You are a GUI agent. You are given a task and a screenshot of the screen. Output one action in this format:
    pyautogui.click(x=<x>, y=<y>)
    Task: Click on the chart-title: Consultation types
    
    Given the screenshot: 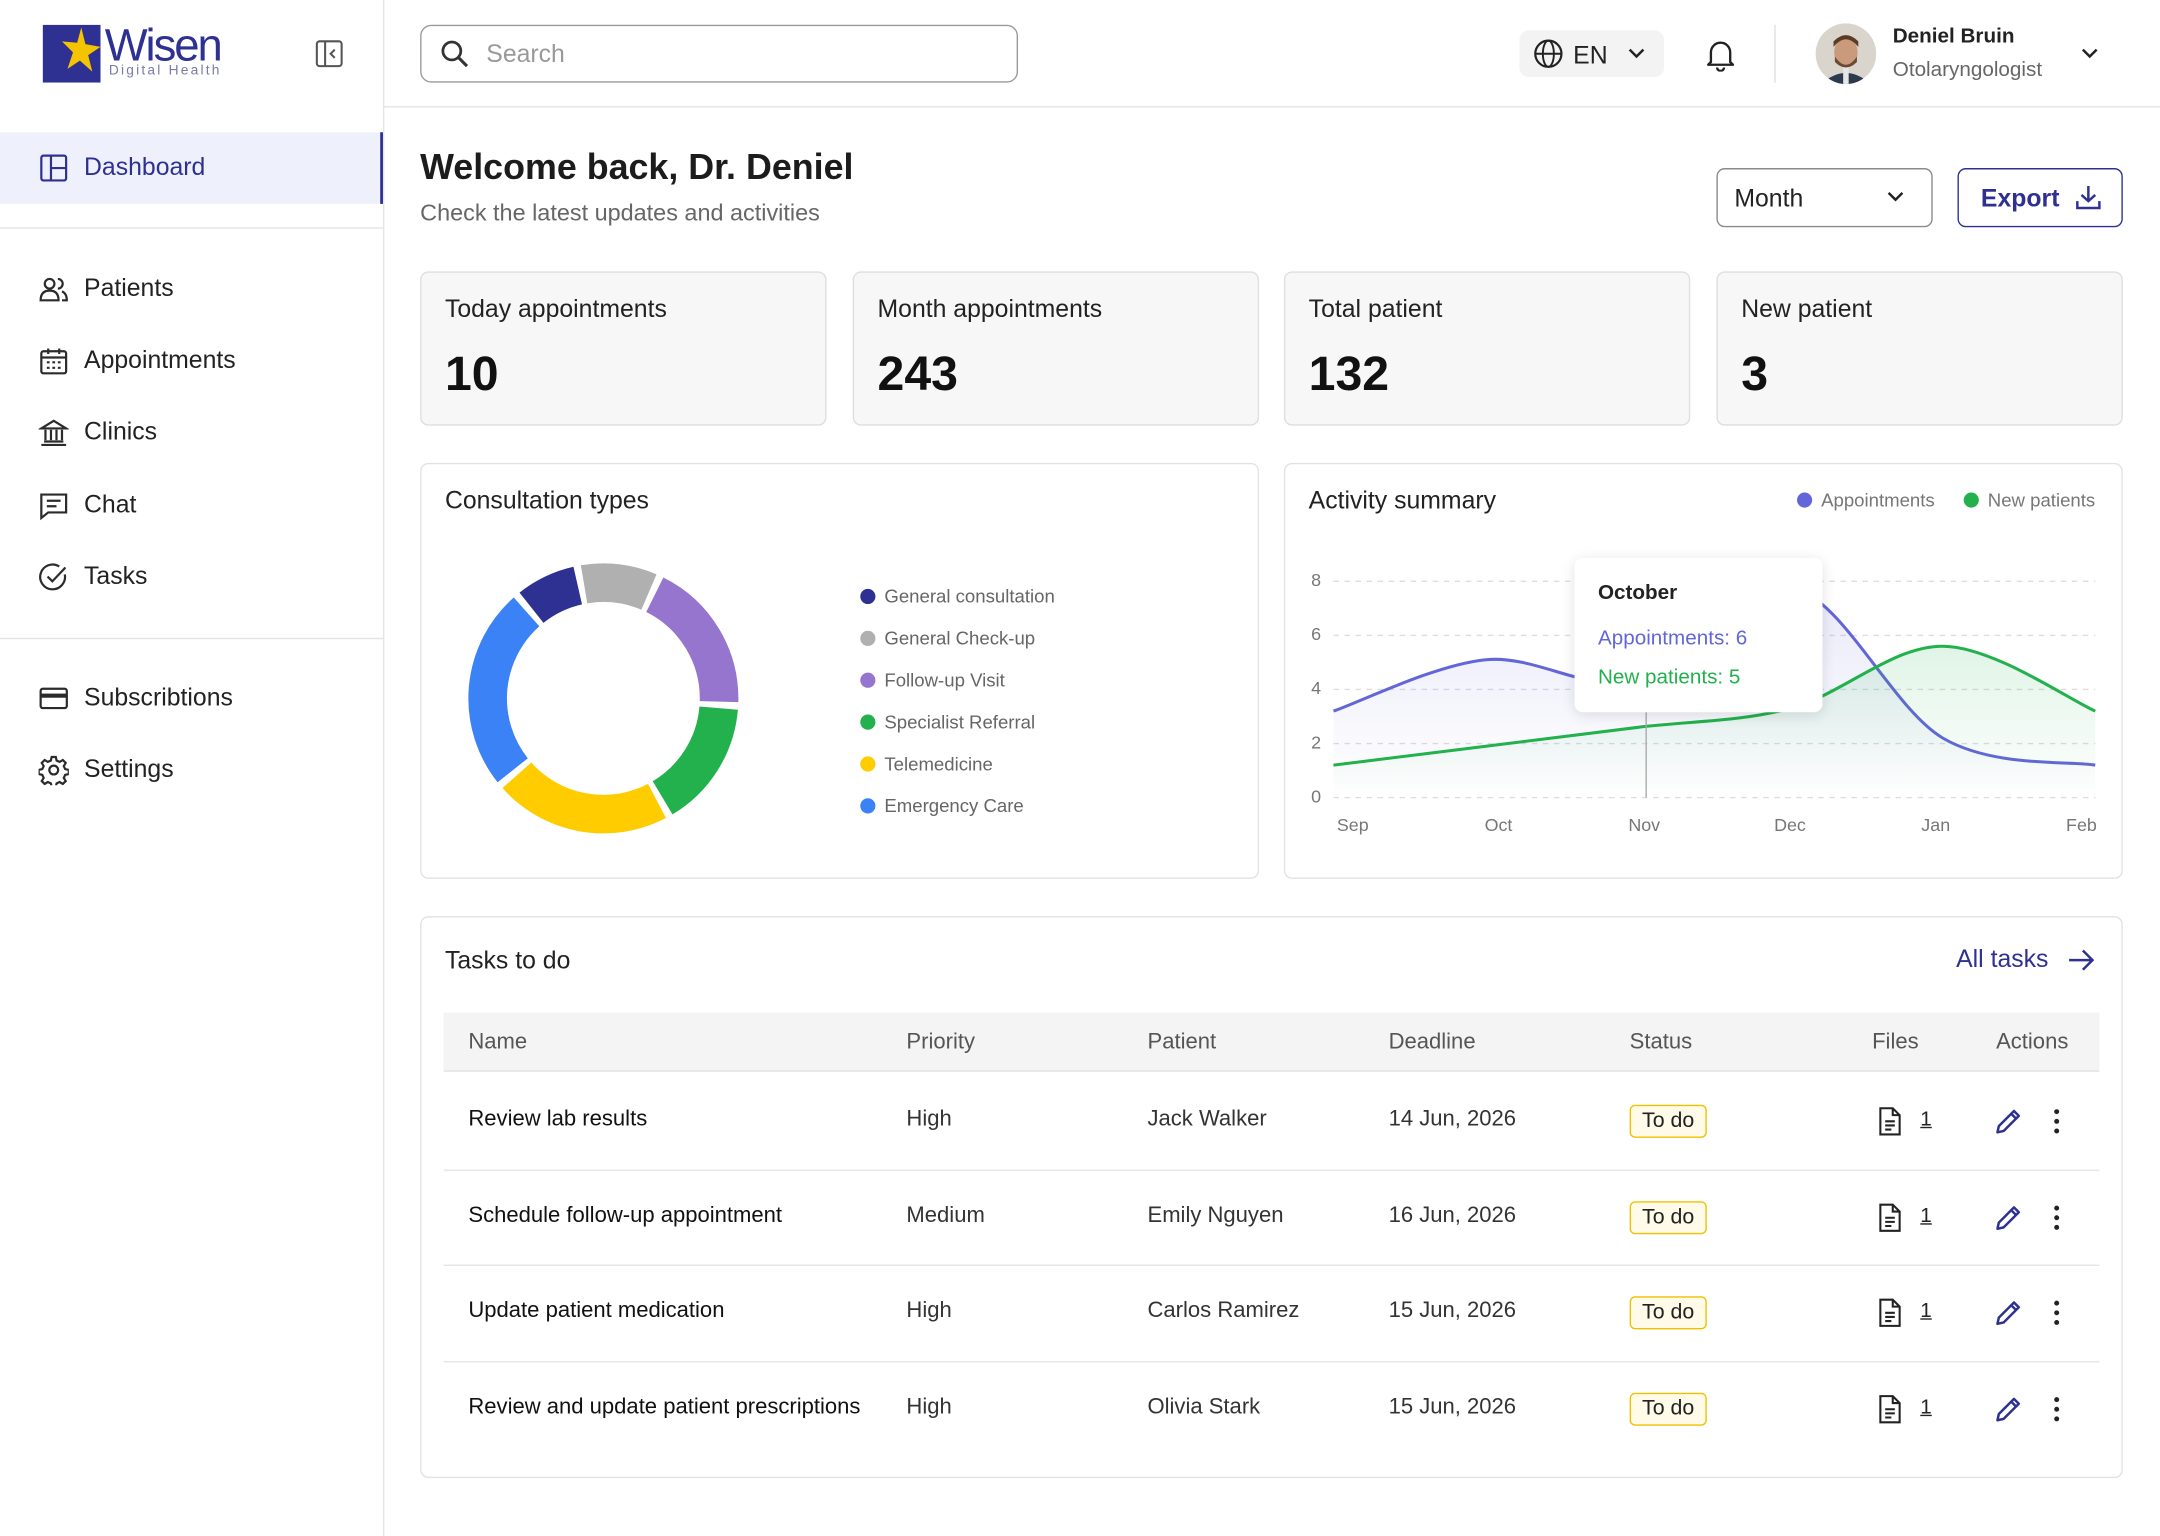 What is the action you would take?
    pyautogui.click(x=546, y=500)
    